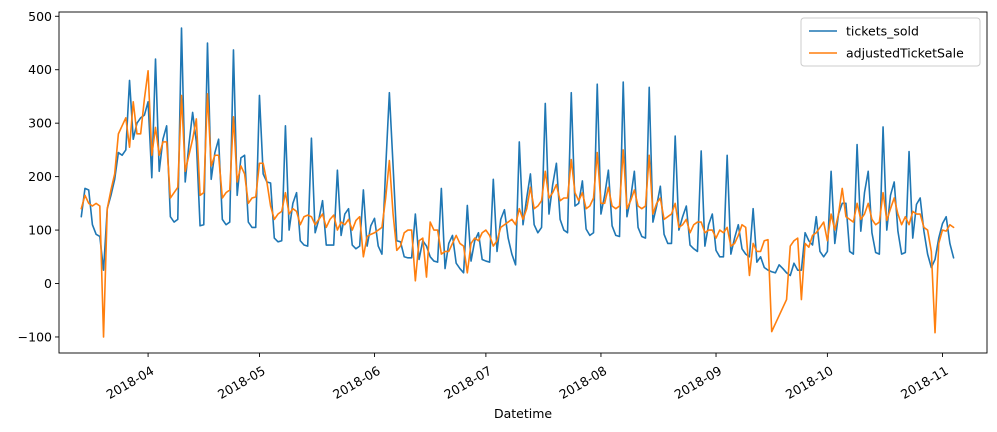 Image resolution: width=997 pixels, height=432 pixels. What do you see at coordinates (40, 69) in the screenshot?
I see `y-tick-label: 400` at bounding box center [40, 69].